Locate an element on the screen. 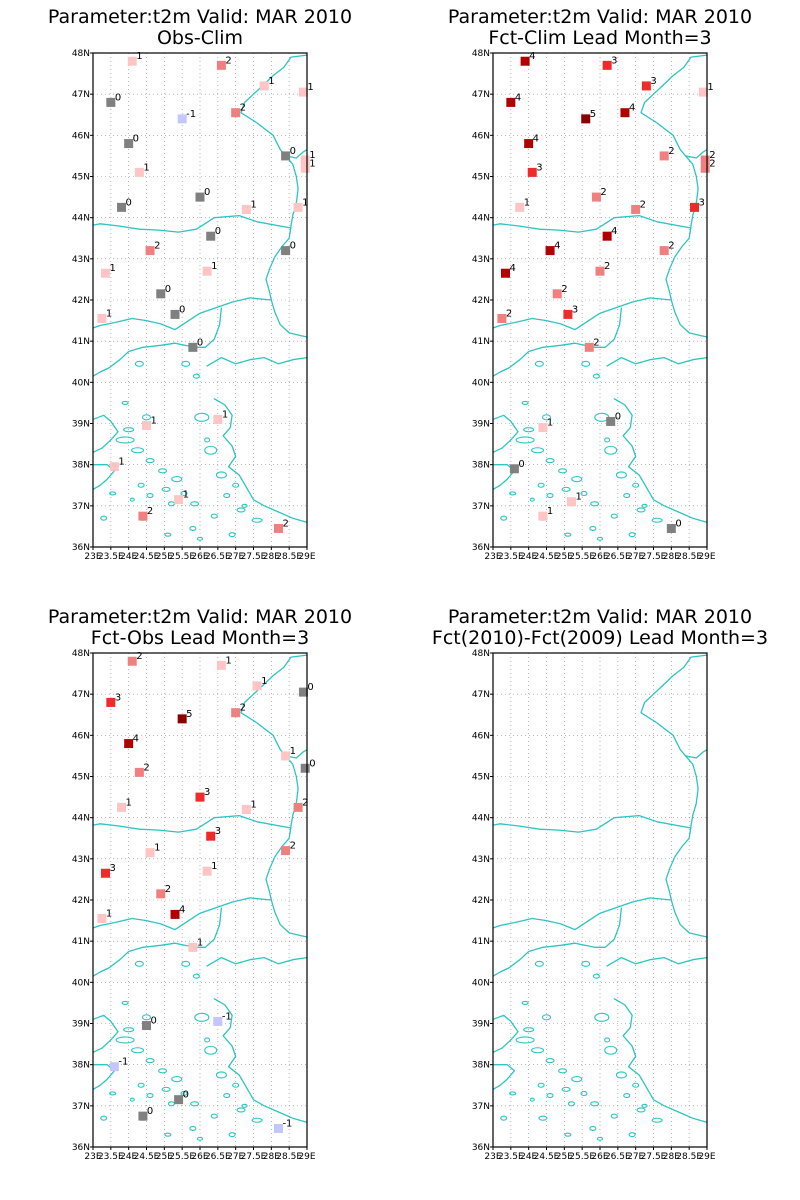  panel-subtitle: Fct(2010)-Fct(2009) Lead Month=3 is located at coordinates (600, 638).